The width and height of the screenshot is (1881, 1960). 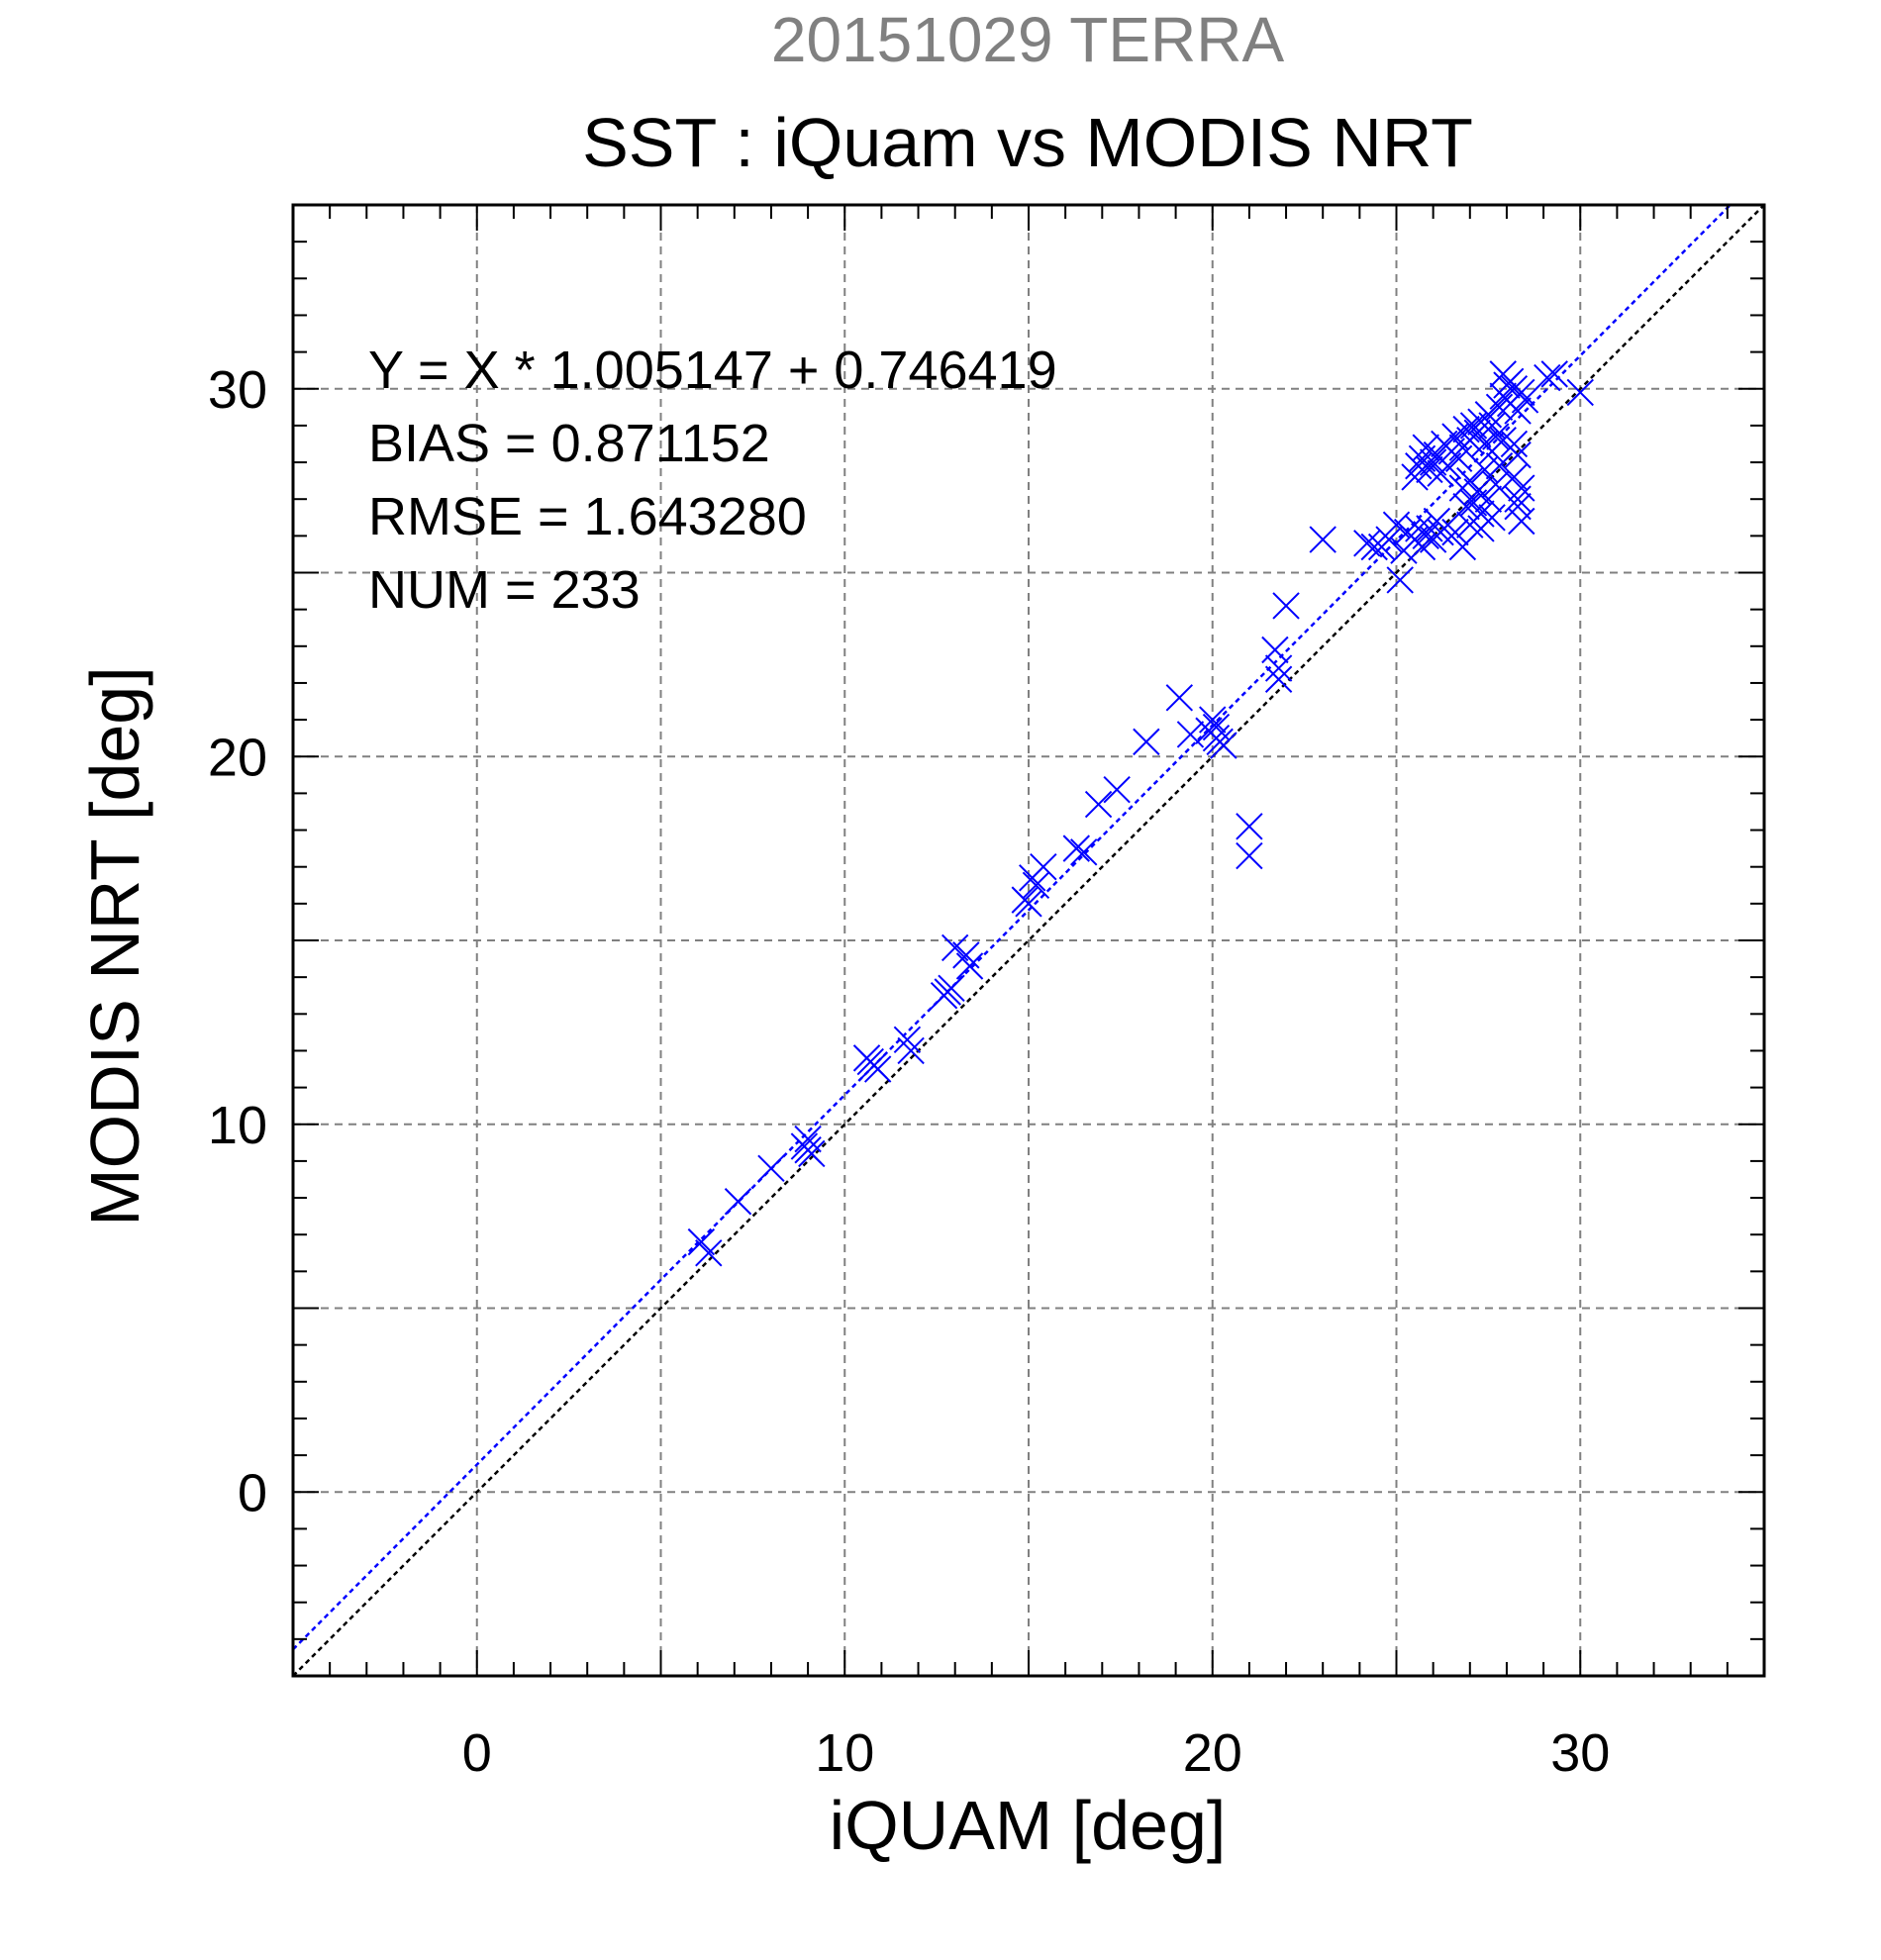 What do you see at coordinates (1028, 39) in the screenshot?
I see `date-label: 20151029 TERRA` at bounding box center [1028, 39].